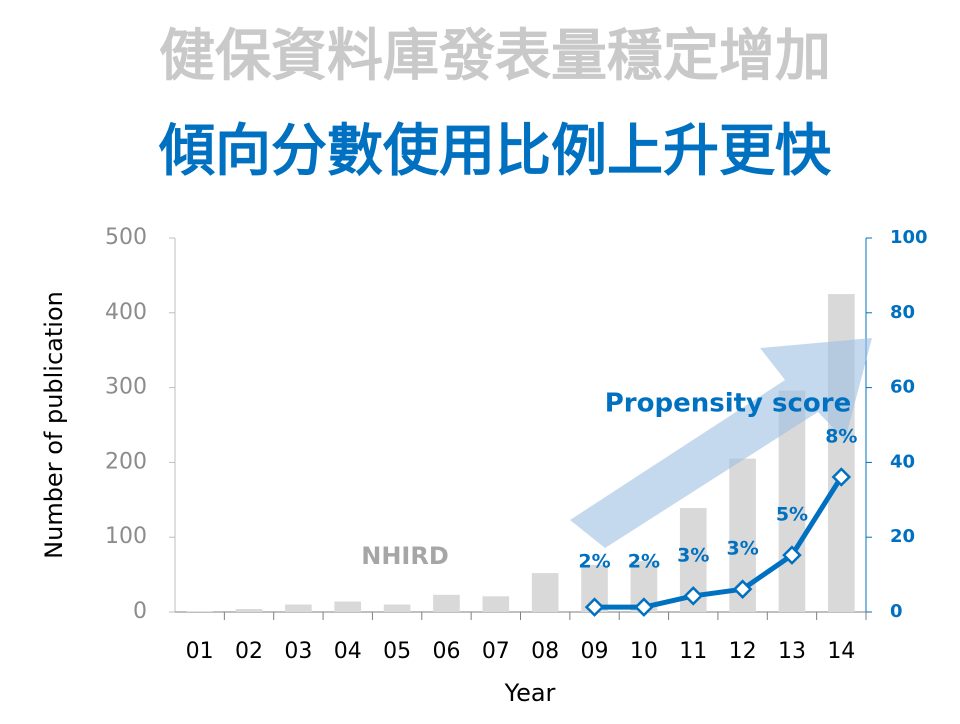  I want to click on x-axis-label: Year, so click(530, 693).